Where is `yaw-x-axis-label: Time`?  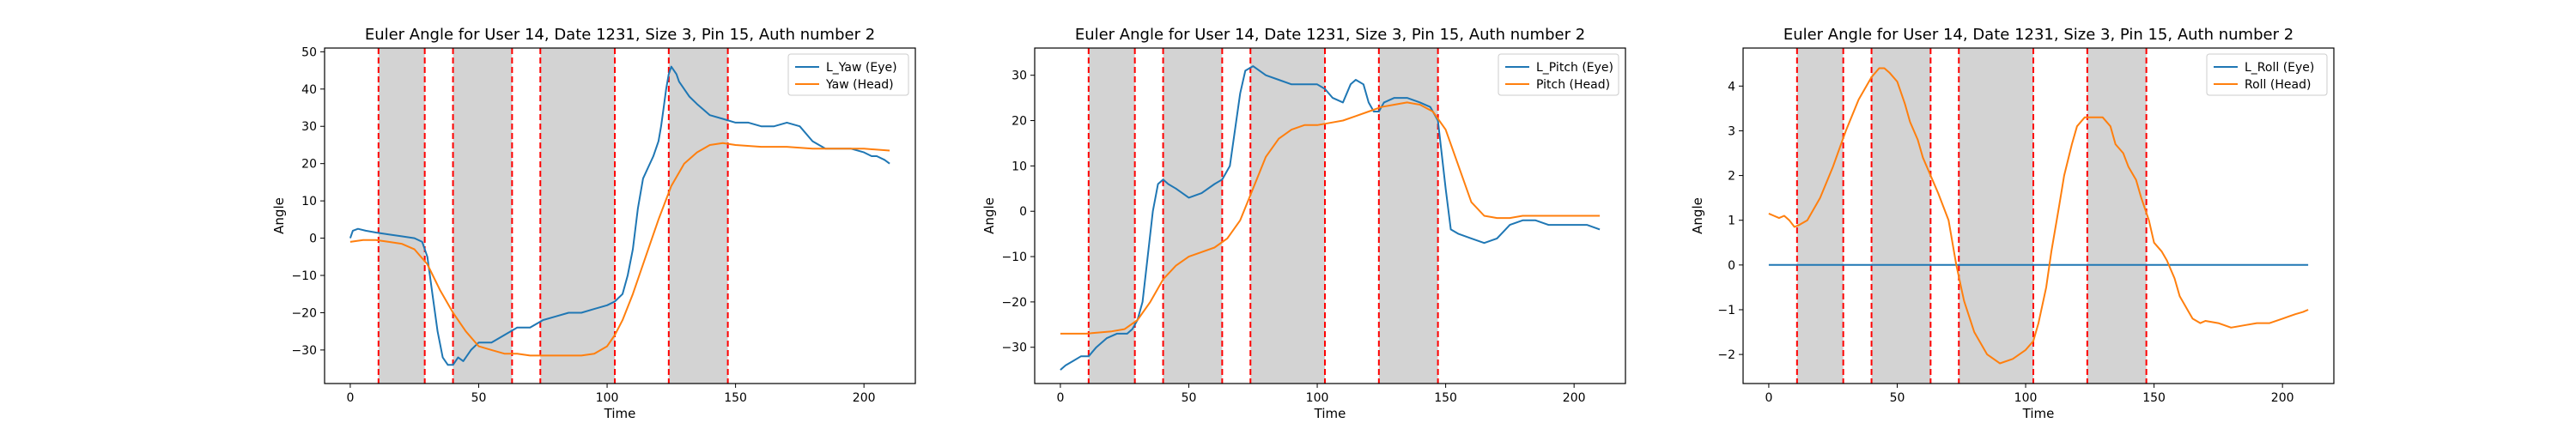 yaw-x-axis-label: Time is located at coordinates (620, 414).